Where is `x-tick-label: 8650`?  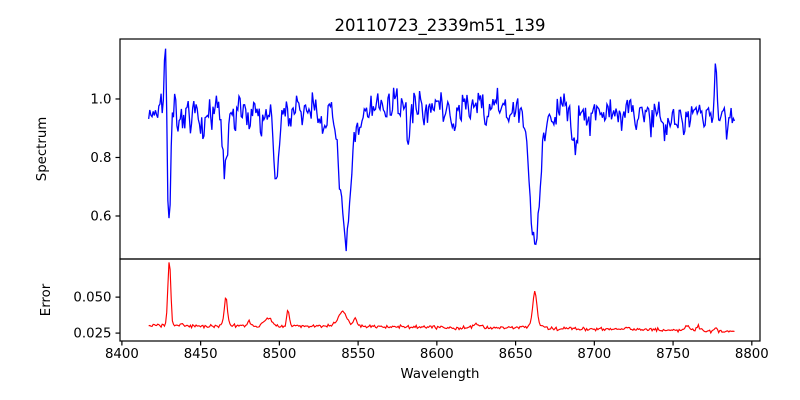 x-tick-label: 8650 is located at coordinates (516, 354).